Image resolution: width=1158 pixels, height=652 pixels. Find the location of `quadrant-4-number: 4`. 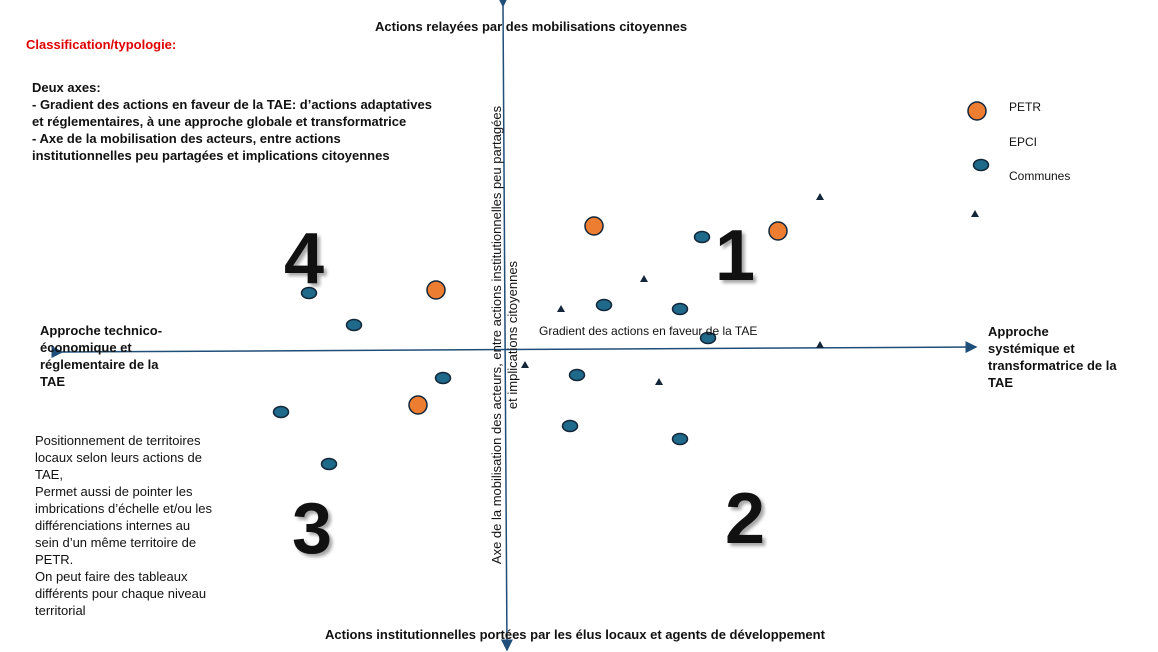

quadrant-4-number: 4 is located at coordinates (304, 259).